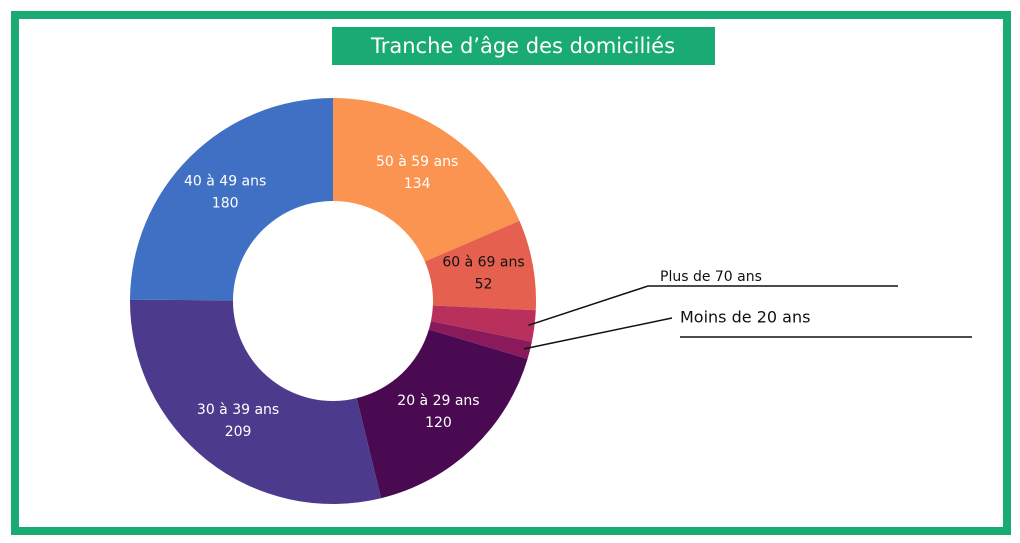 The height and width of the screenshot is (543, 1020). Describe the element at coordinates (225, 203) in the screenshot. I see `slice-value: 180` at that location.